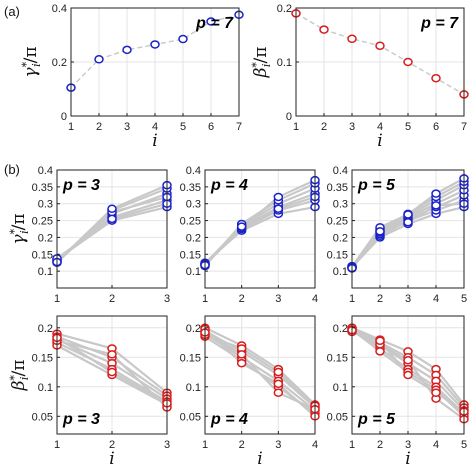  Describe the element at coordinates (90, 235) in the screenshot. I see `plot-b-gamma-3: 1 2 3 0.1 0.15 0.2 0.25 0.3 0.35 0.4 p = 3 γ*i/π` at that location.